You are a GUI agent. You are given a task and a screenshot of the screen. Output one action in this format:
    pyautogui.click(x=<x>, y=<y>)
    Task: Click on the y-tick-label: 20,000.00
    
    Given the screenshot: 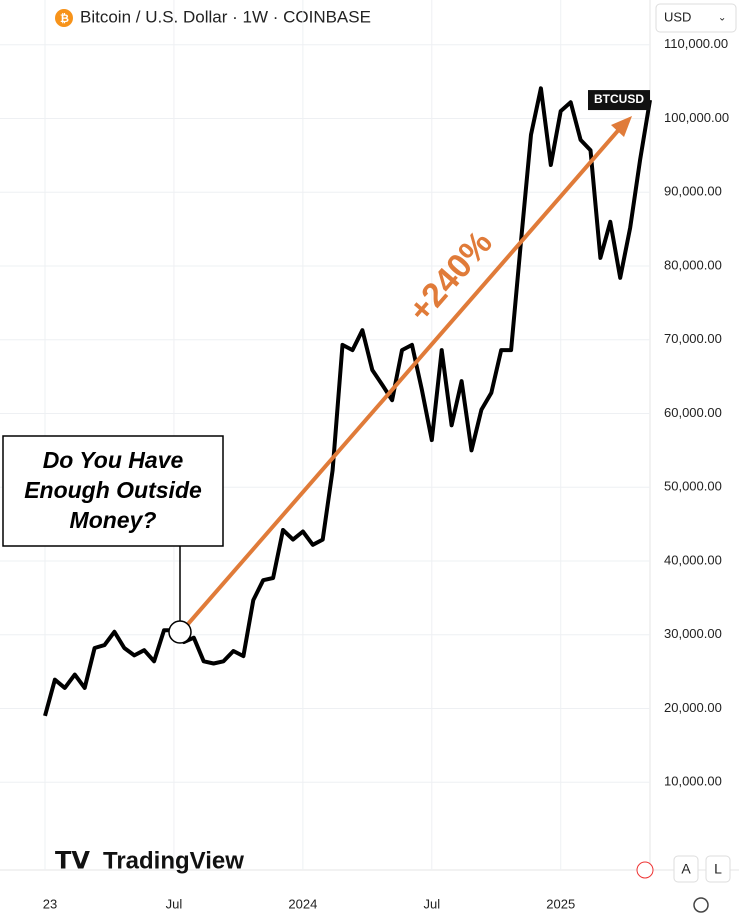 What is the action you would take?
    pyautogui.click(x=693, y=707)
    